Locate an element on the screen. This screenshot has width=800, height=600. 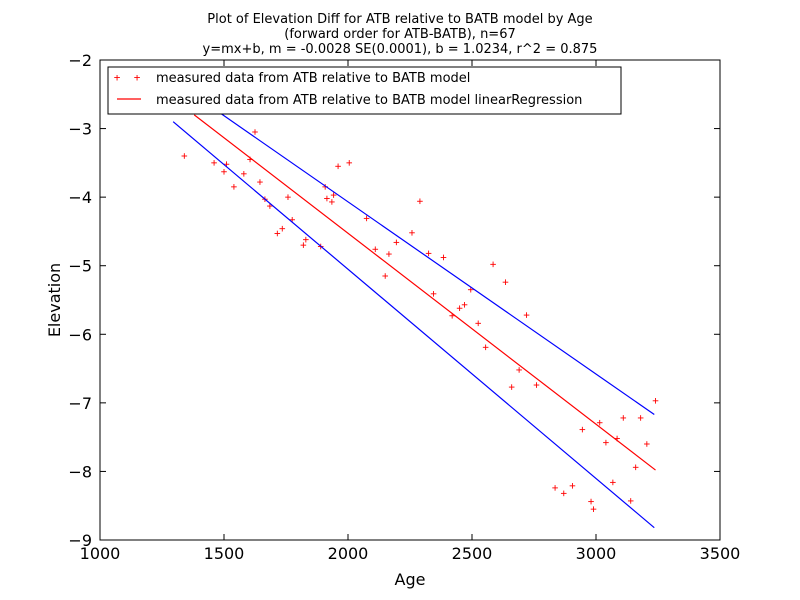
x-tick-label: 3000 is located at coordinates (596, 553).